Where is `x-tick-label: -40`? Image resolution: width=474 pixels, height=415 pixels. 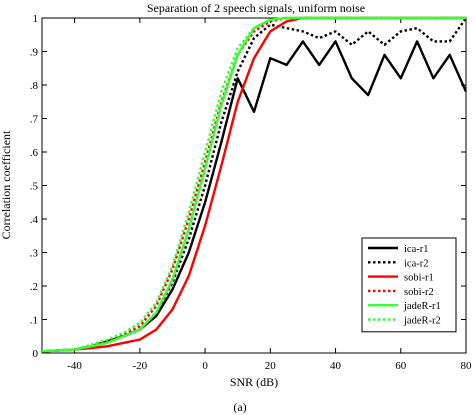
x-tick-label: -40 is located at coordinates (74, 366).